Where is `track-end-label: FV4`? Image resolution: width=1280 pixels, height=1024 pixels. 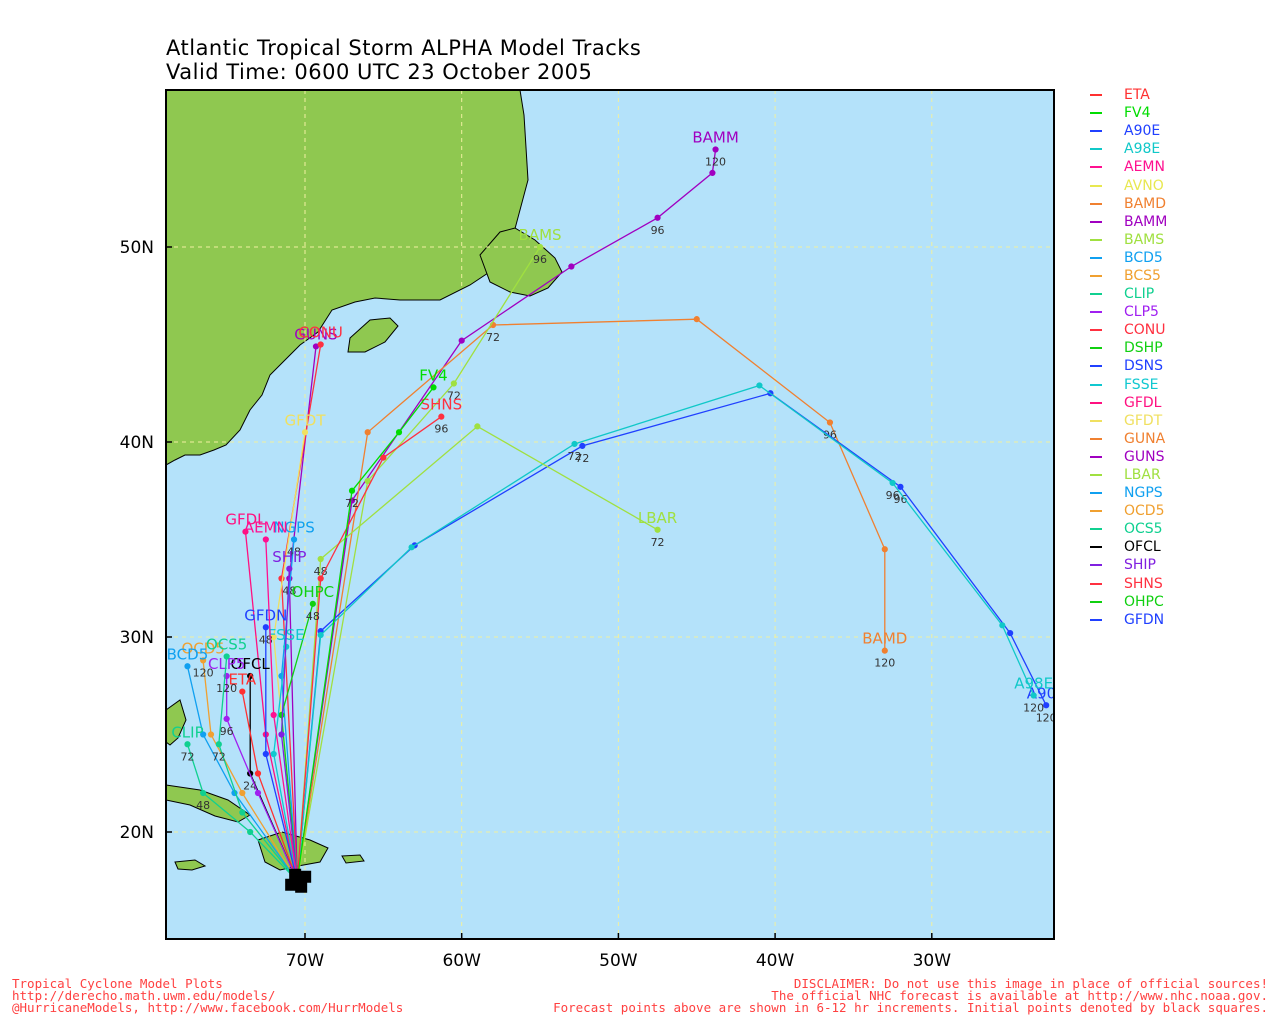 track-end-label: FV4 is located at coordinates (433, 375).